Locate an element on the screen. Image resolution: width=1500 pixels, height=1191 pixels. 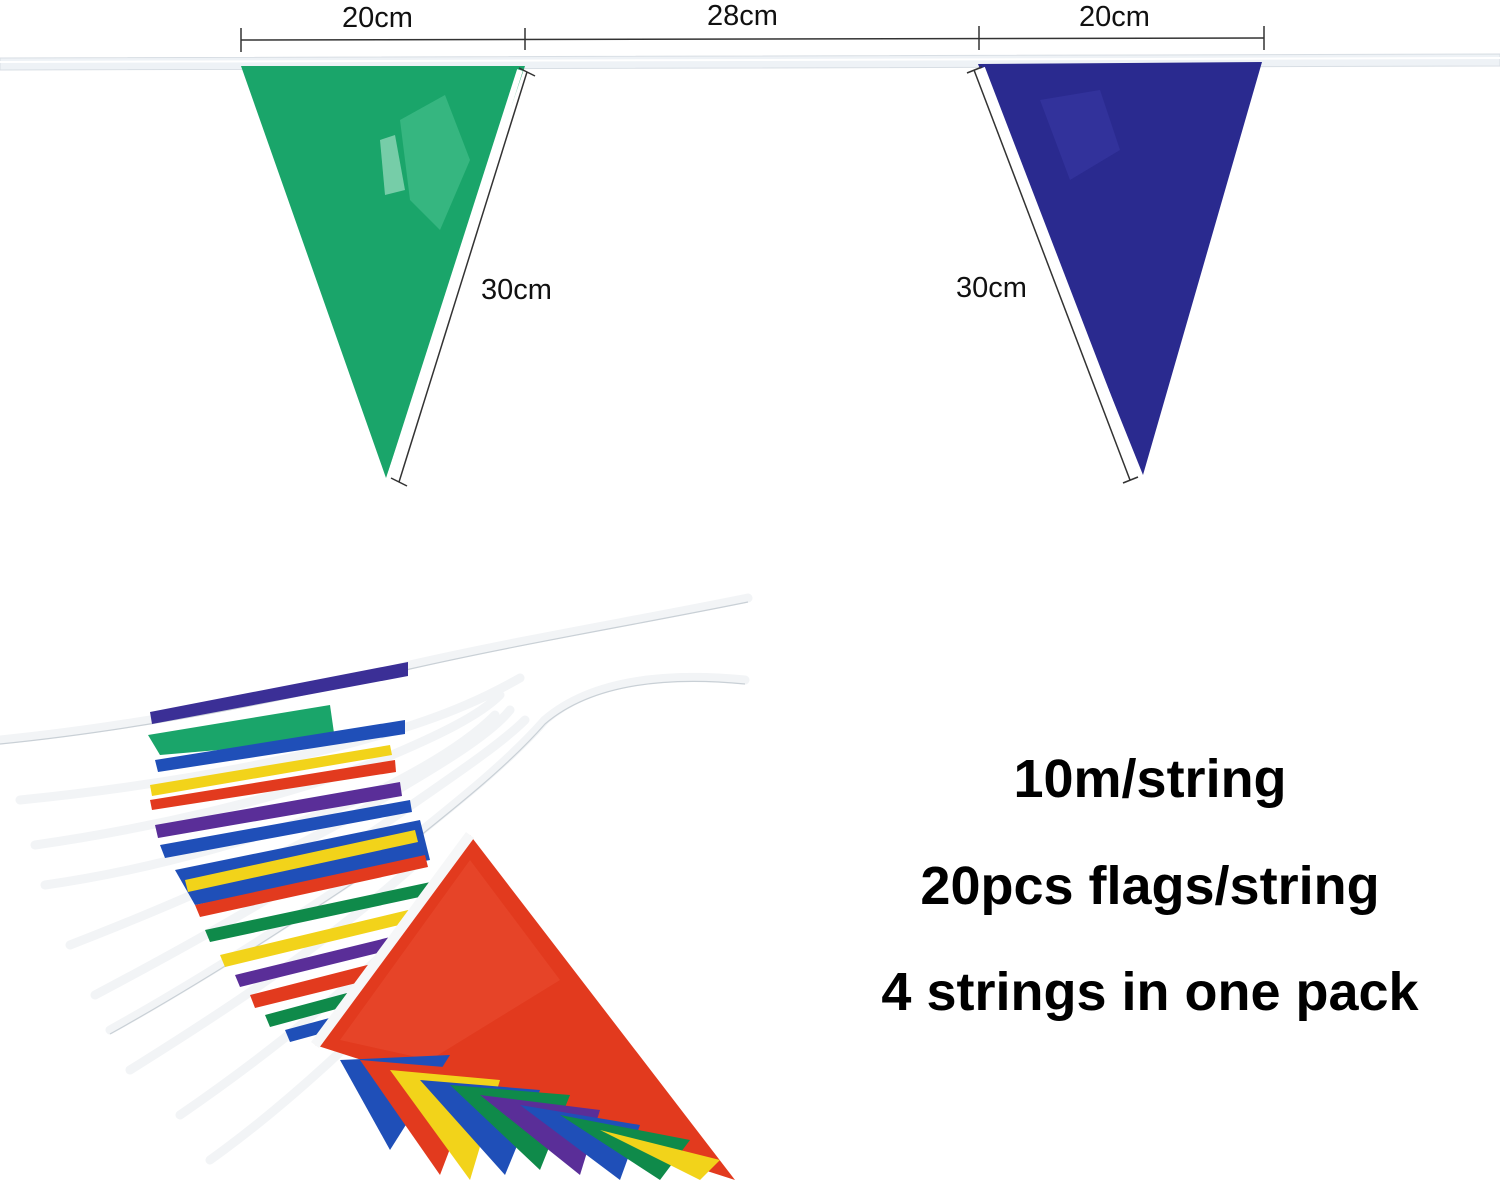
flag-width-left-label: 20cm is located at coordinates (377, 18).